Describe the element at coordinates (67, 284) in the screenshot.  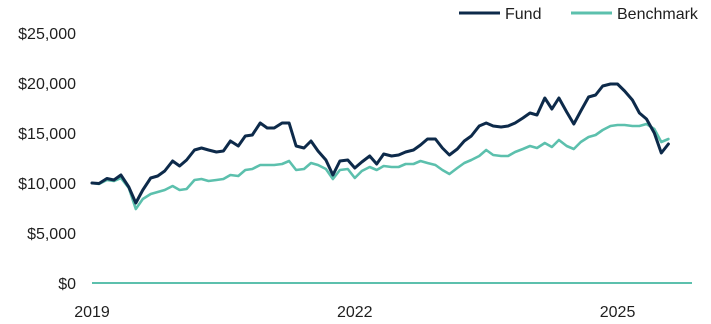
I see `y-tick-label: $0` at that location.